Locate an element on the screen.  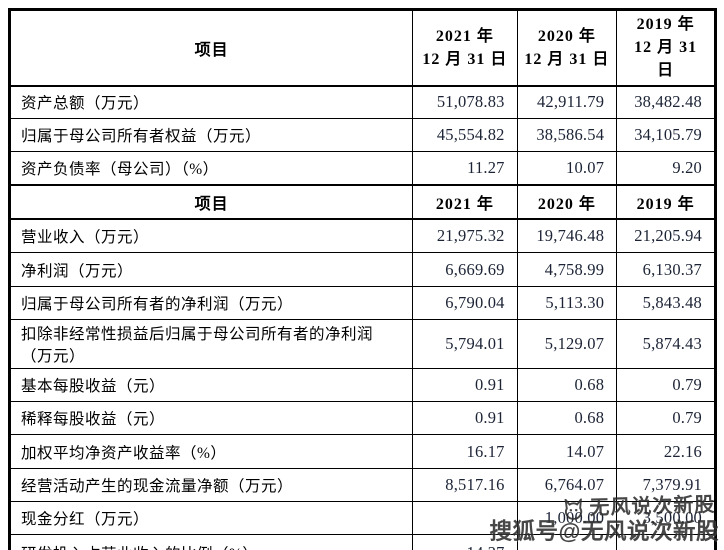
value-2020: 5,113.30 is located at coordinates (567, 303).